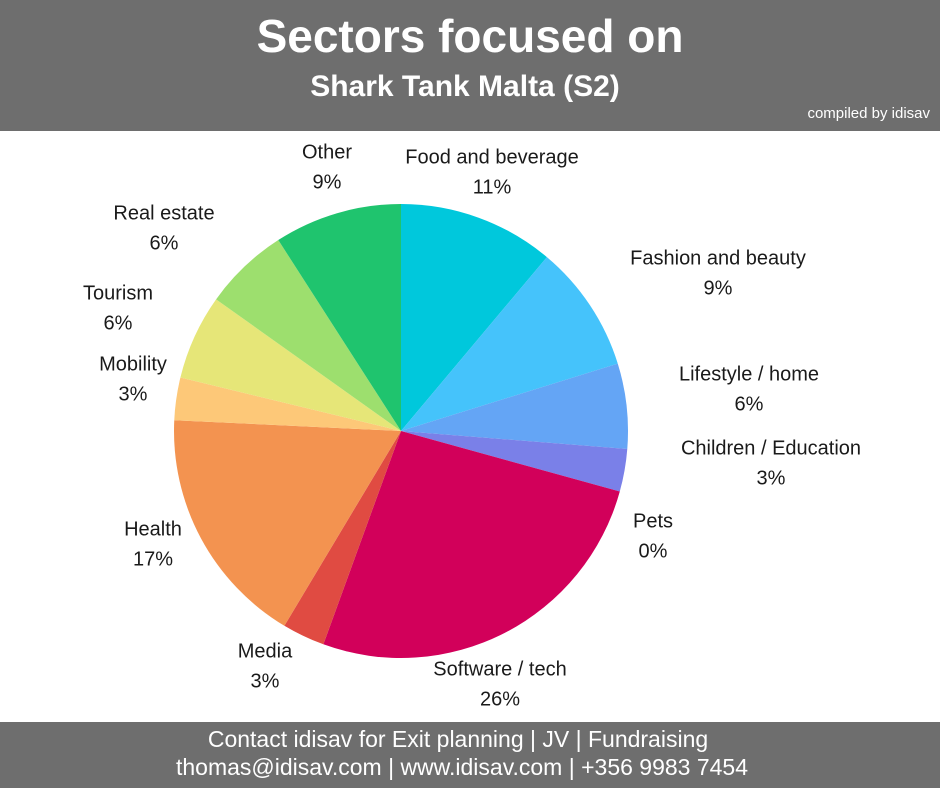  Describe the element at coordinates (470, 36) in the screenshot. I see `chart-title: Sectors focused on` at that location.